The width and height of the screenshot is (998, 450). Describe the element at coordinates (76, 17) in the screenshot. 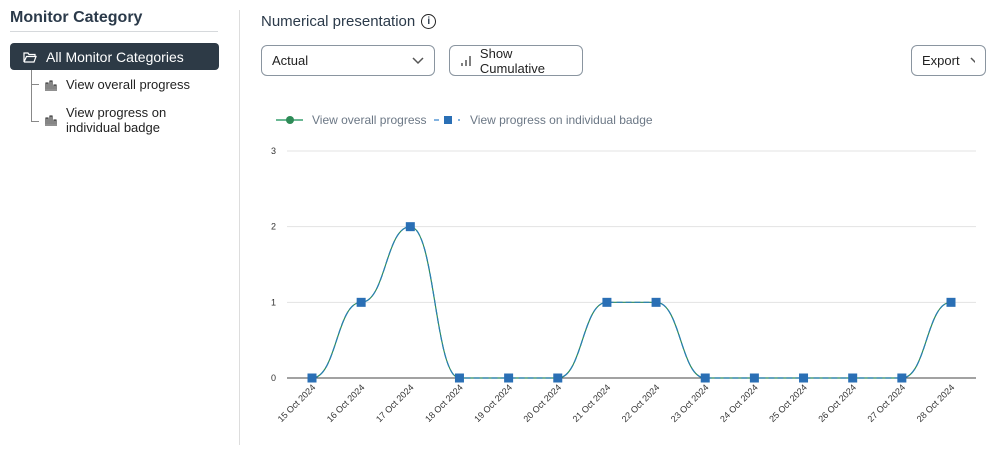

I see `sidebar-title: Monitor Category` at that location.